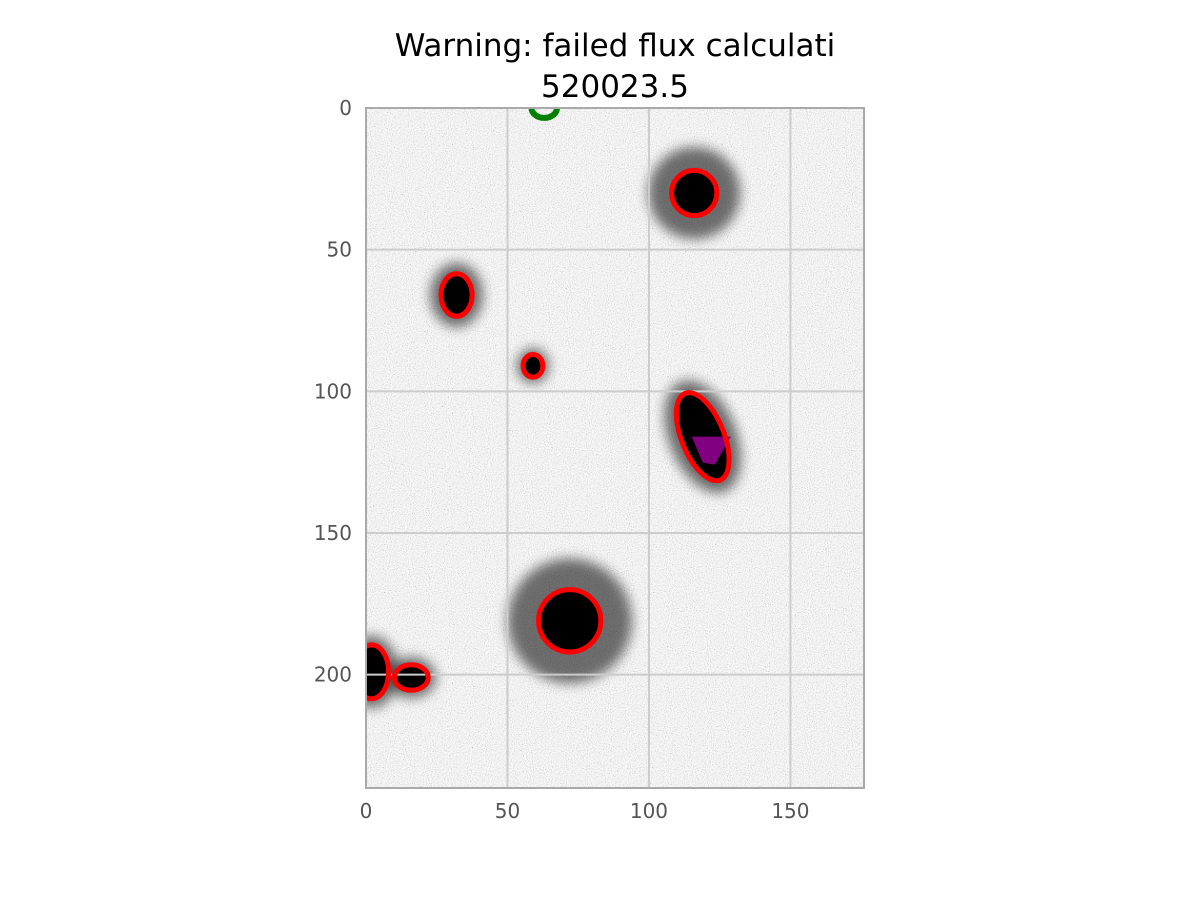 This screenshot has height=900, width=1200. Describe the element at coordinates (339, 250) in the screenshot. I see `y-tick-label: 50` at that location.